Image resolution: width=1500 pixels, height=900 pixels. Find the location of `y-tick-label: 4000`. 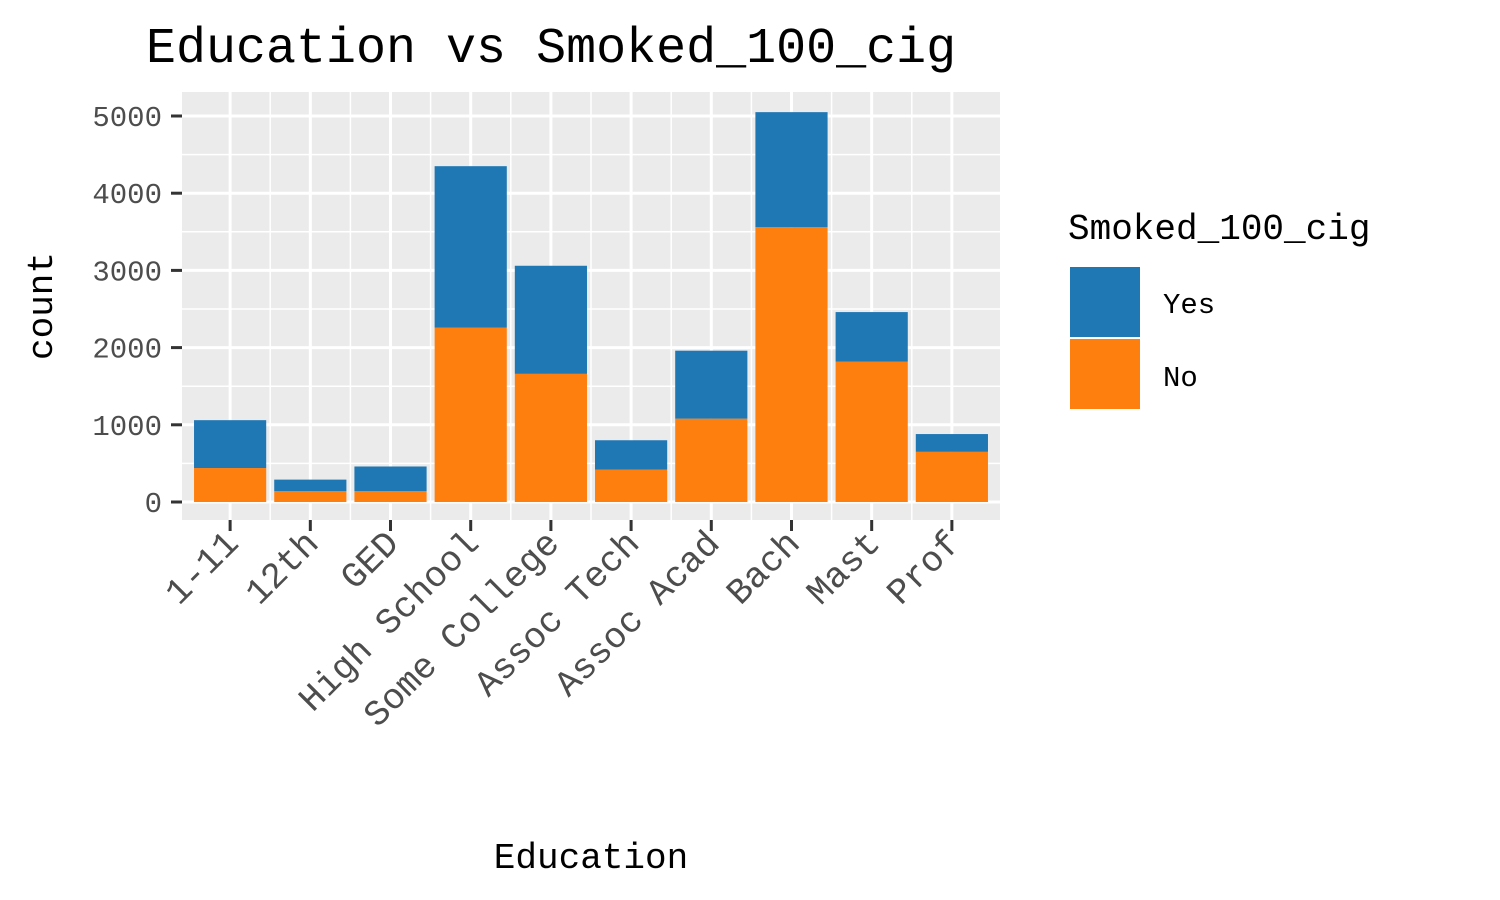

y-tick-label: 4000 is located at coordinates (127, 195).